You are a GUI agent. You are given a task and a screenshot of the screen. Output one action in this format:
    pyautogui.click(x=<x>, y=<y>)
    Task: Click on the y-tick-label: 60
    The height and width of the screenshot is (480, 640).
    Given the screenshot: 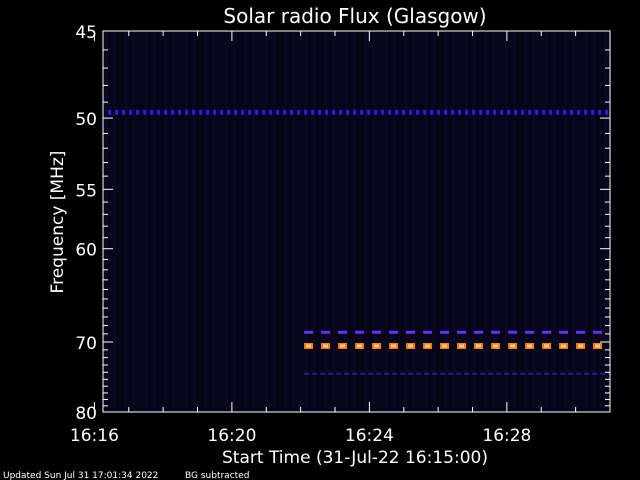 What is the action you would take?
    pyautogui.click(x=86, y=251)
    